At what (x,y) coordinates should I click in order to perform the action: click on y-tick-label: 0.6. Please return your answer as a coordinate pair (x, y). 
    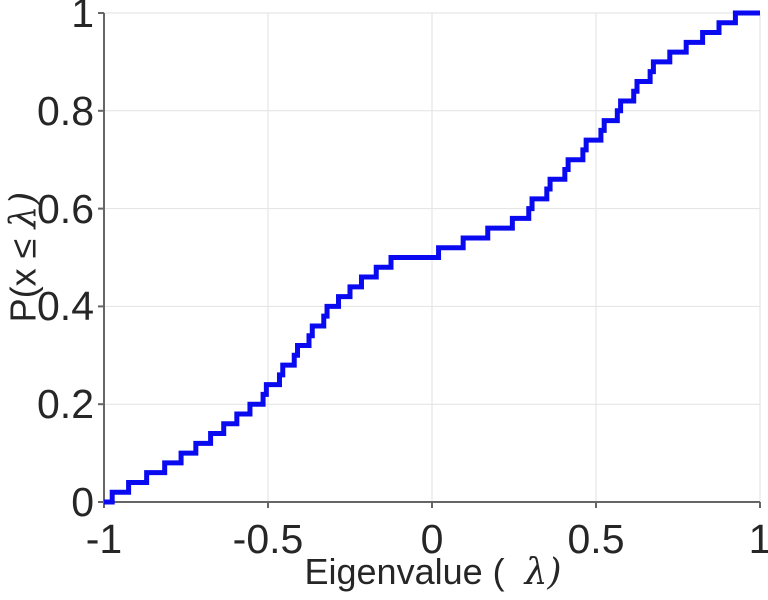
    Looking at the image, I should click on (65, 208).